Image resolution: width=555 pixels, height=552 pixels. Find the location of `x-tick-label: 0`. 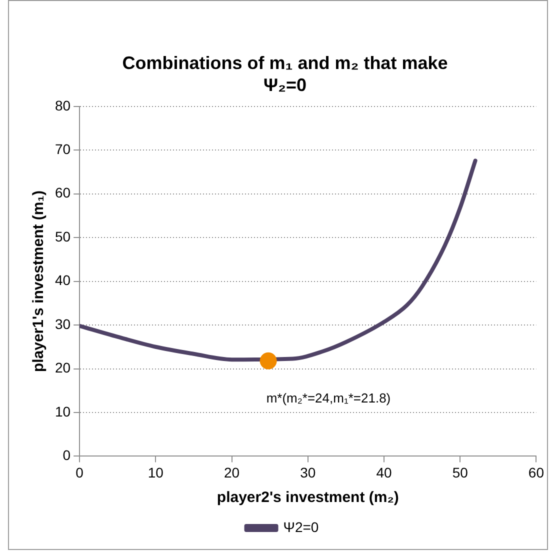

x-tick-label: 0 is located at coordinates (80, 472).